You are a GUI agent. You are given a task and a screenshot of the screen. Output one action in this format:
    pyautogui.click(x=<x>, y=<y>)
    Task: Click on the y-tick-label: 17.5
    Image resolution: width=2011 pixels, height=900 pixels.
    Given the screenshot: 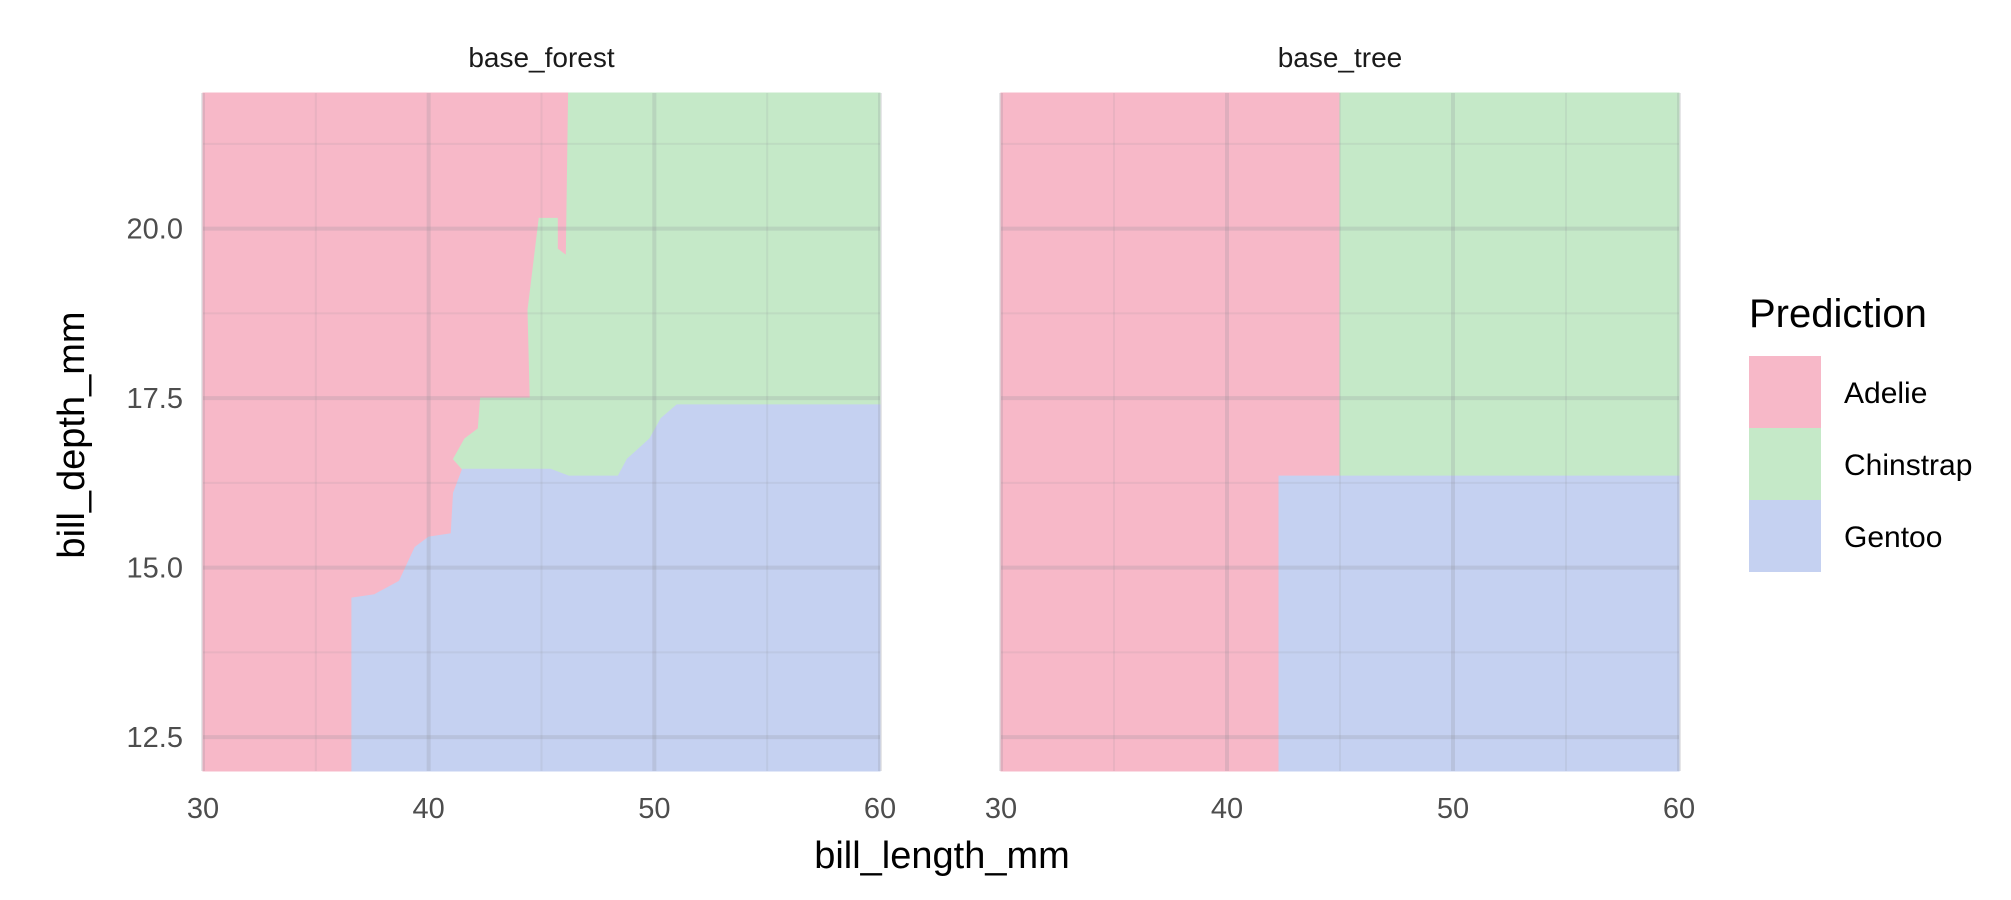 What is the action you would take?
    pyautogui.click(x=155, y=399)
    